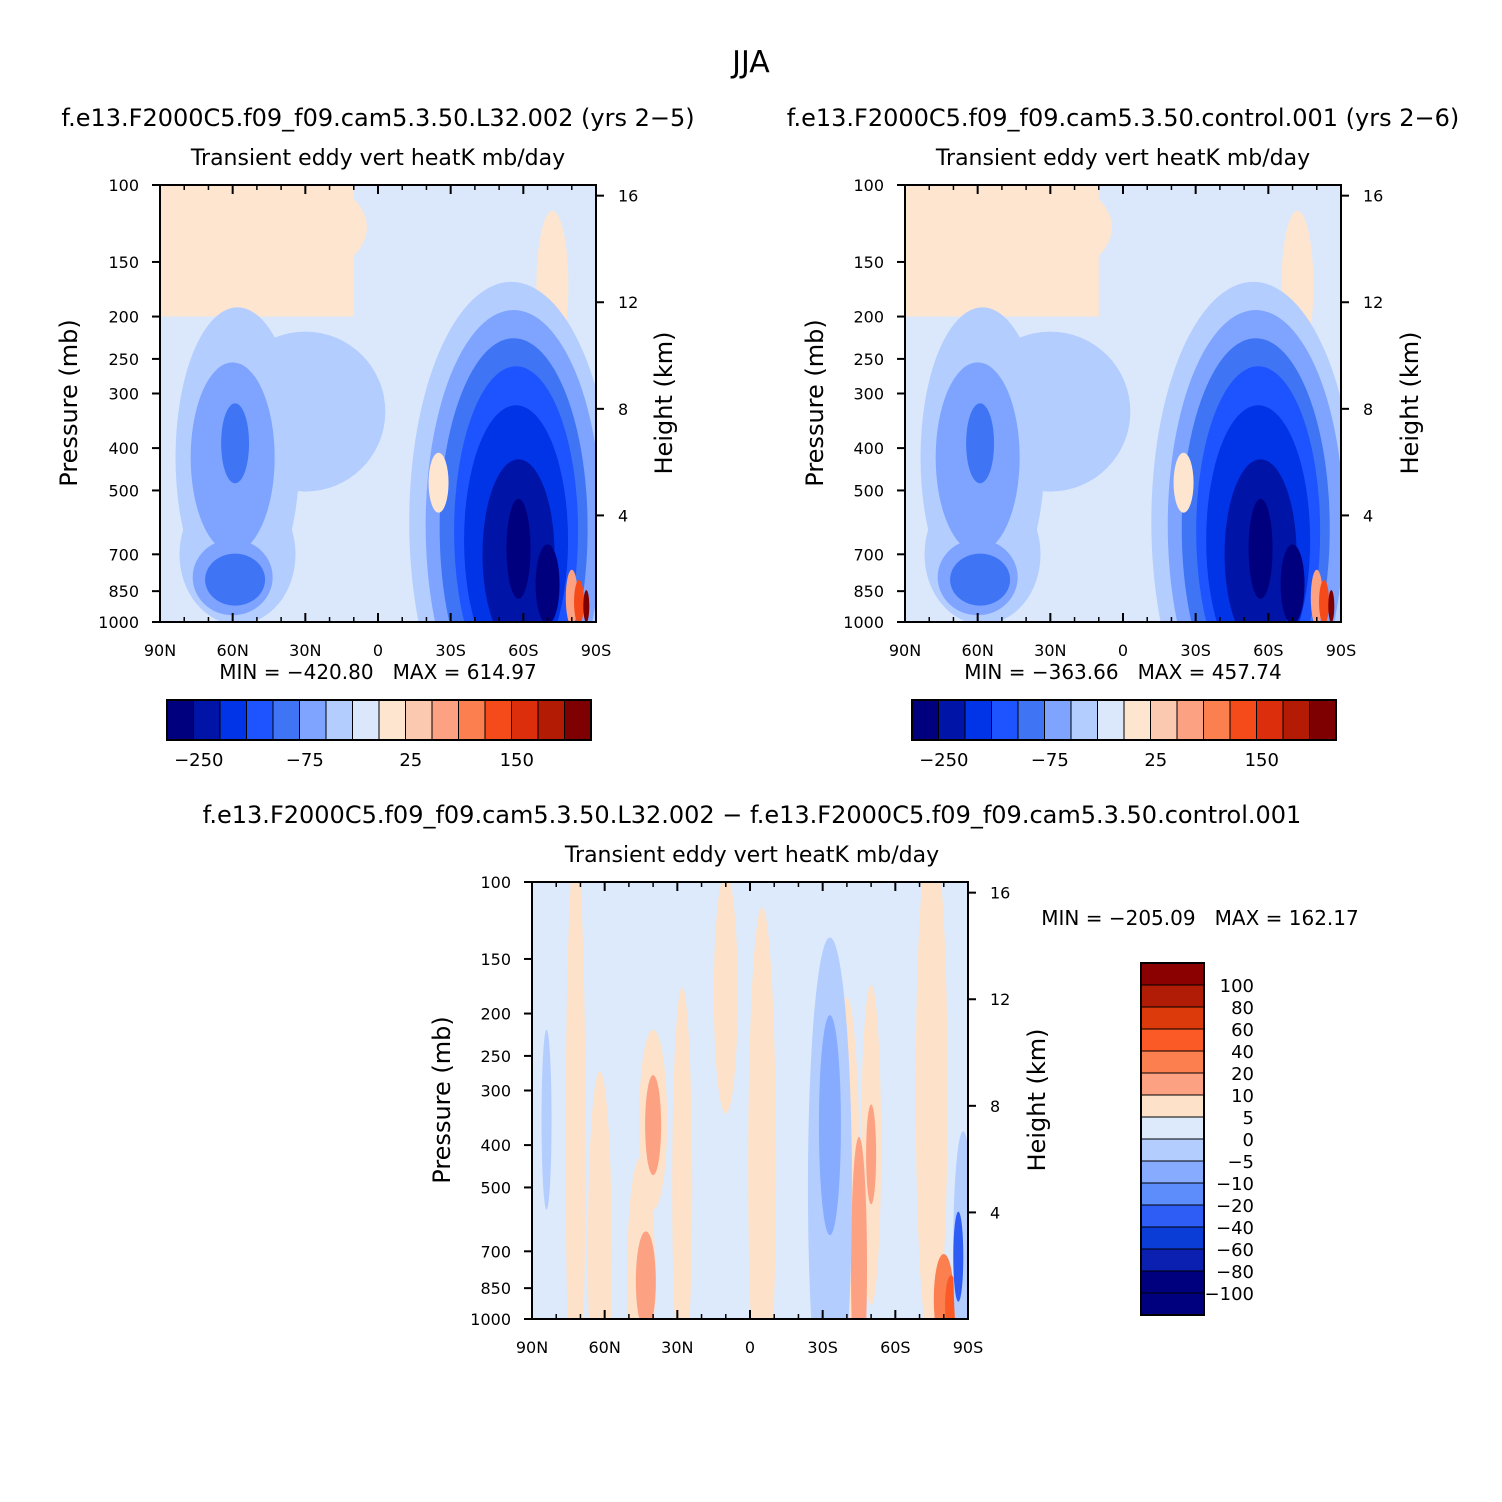 Image resolution: width=1502 pixels, height=1502 pixels. What do you see at coordinates (1248, 1140) in the screenshot?
I see `colorbar-label: 0` at bounding box center [1248, 1140].